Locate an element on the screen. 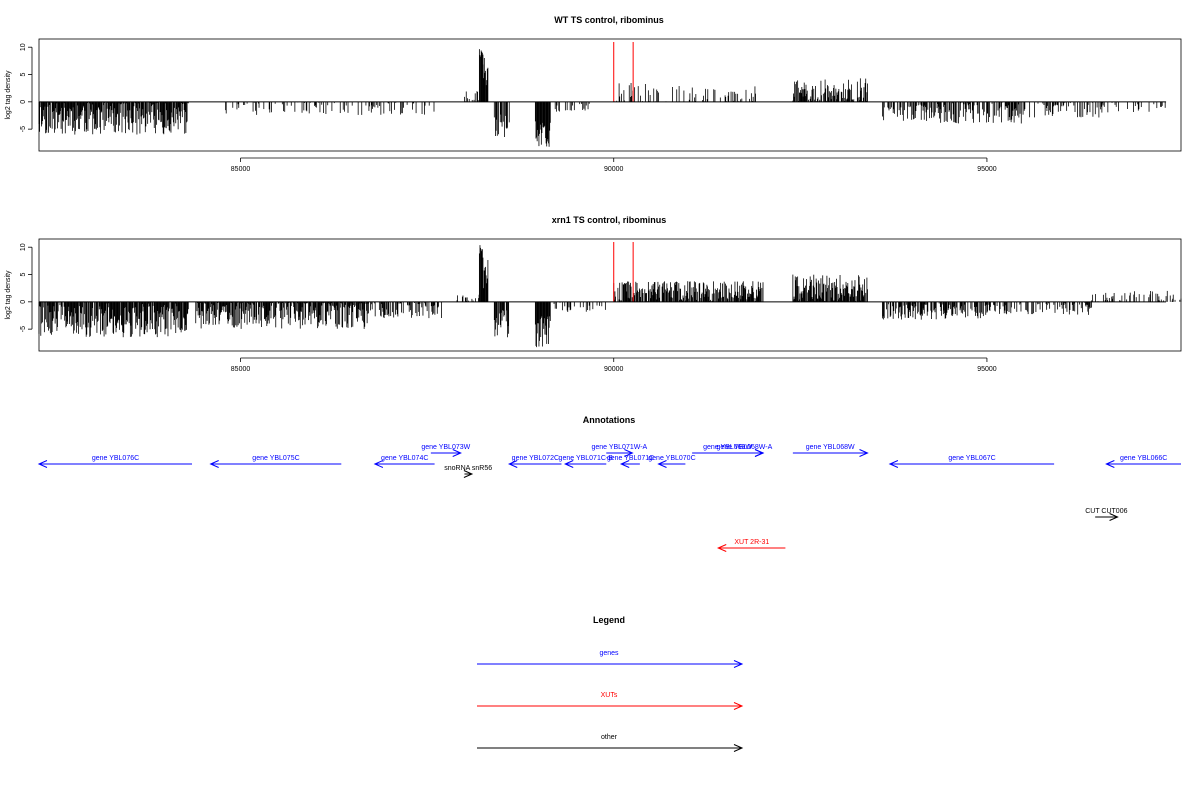 The image size is (1200, 800). annotation-feature: gene YBL070C is located at coordinates (672, 461).